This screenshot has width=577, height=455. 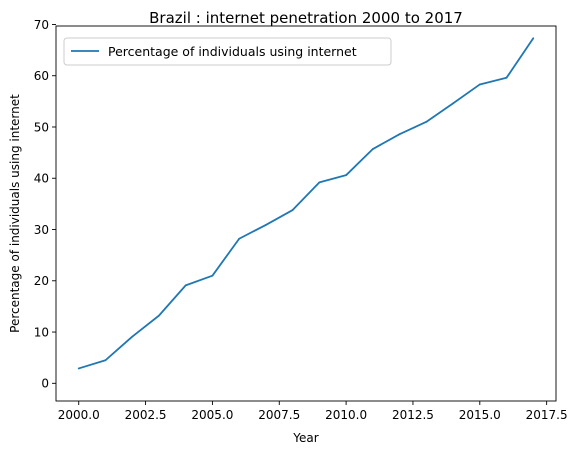 What do you see at coordinates (41, 230) in the screenshot?
I see `y-tick-label: 30` at bounding box center [41, 230].